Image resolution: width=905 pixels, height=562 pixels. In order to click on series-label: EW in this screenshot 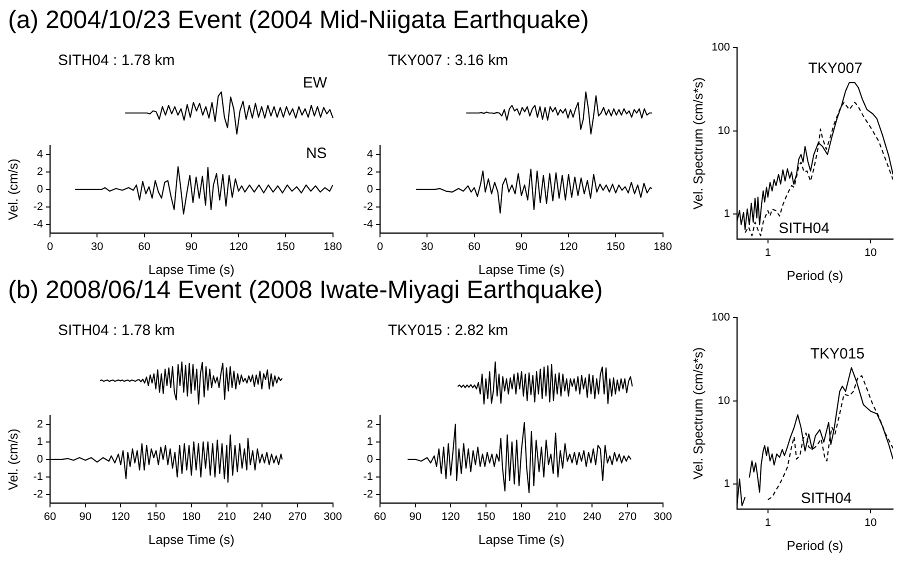, I will do `click(315, 83)`.